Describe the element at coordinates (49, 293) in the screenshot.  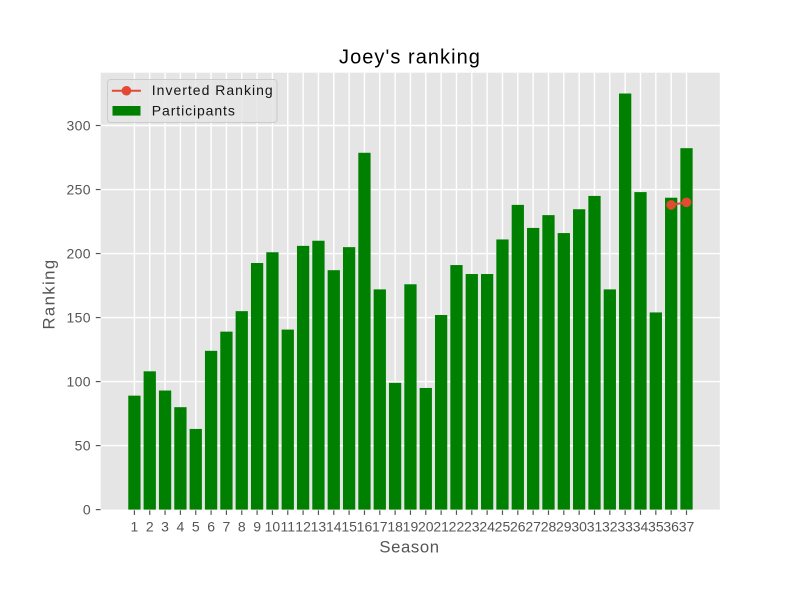
I see `svg-text: Ranking` at that location.